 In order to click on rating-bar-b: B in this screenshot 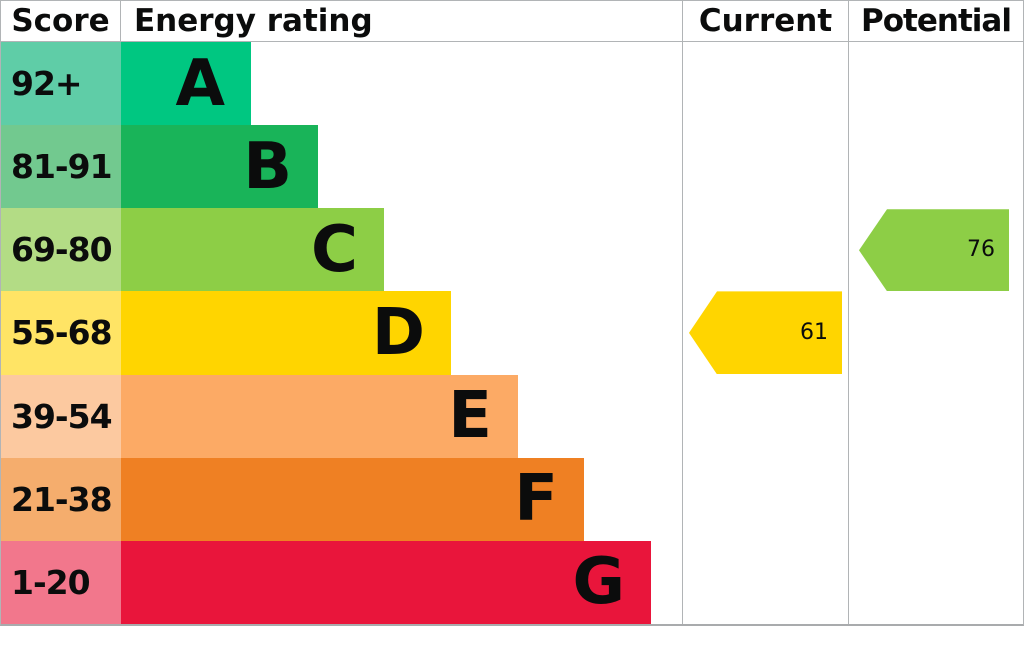, I will do `click(219, 167)`.